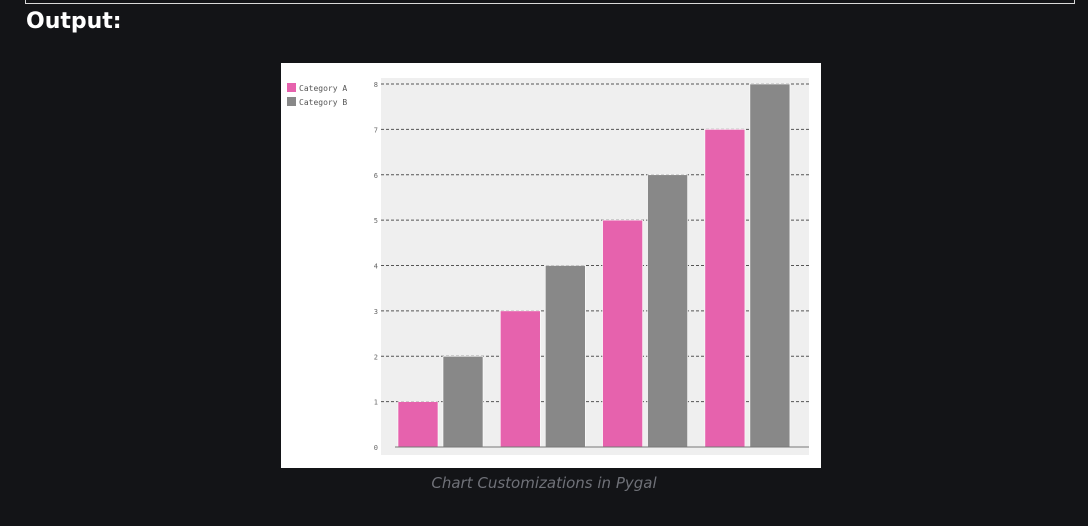 The image size is (1088, 526). What do you see at coordinates (323, 88) in the screenshot?
I see `legend-label: Category A` at bounding box center [323, 88].